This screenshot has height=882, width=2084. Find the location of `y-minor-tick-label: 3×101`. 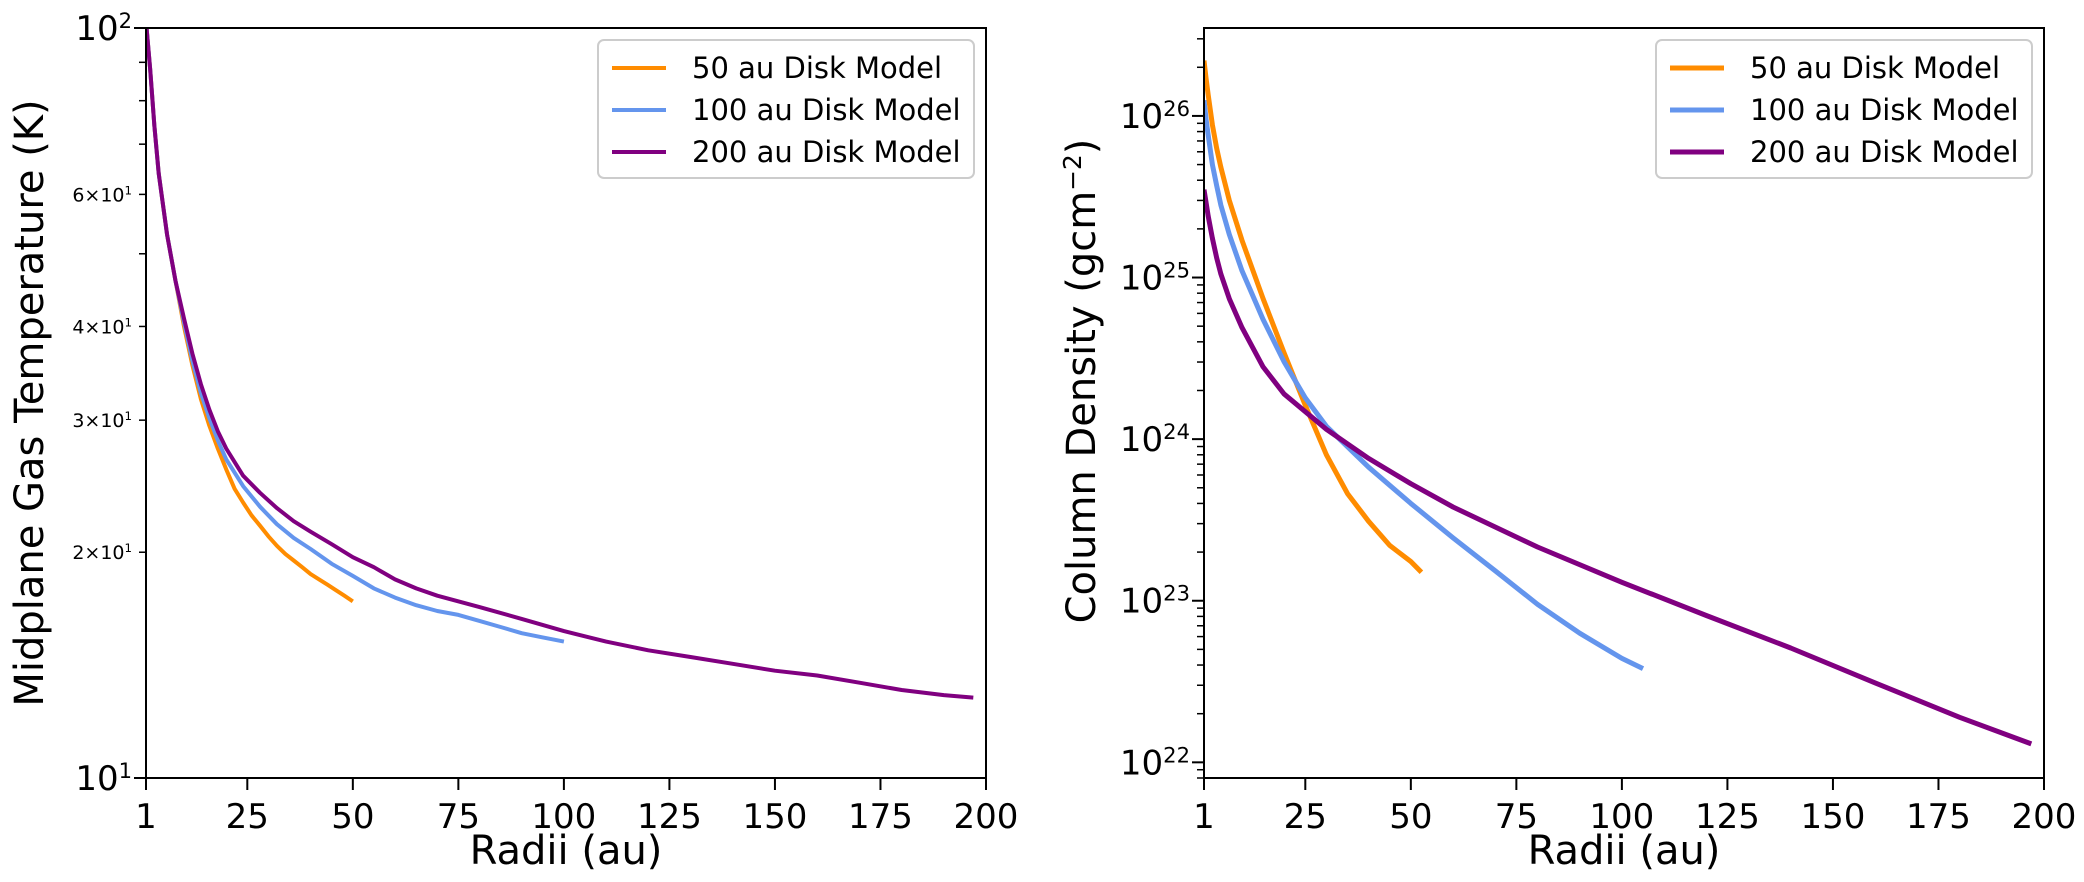

y-minor-tick-label: 3×101 is located at coordinates (102, 420).